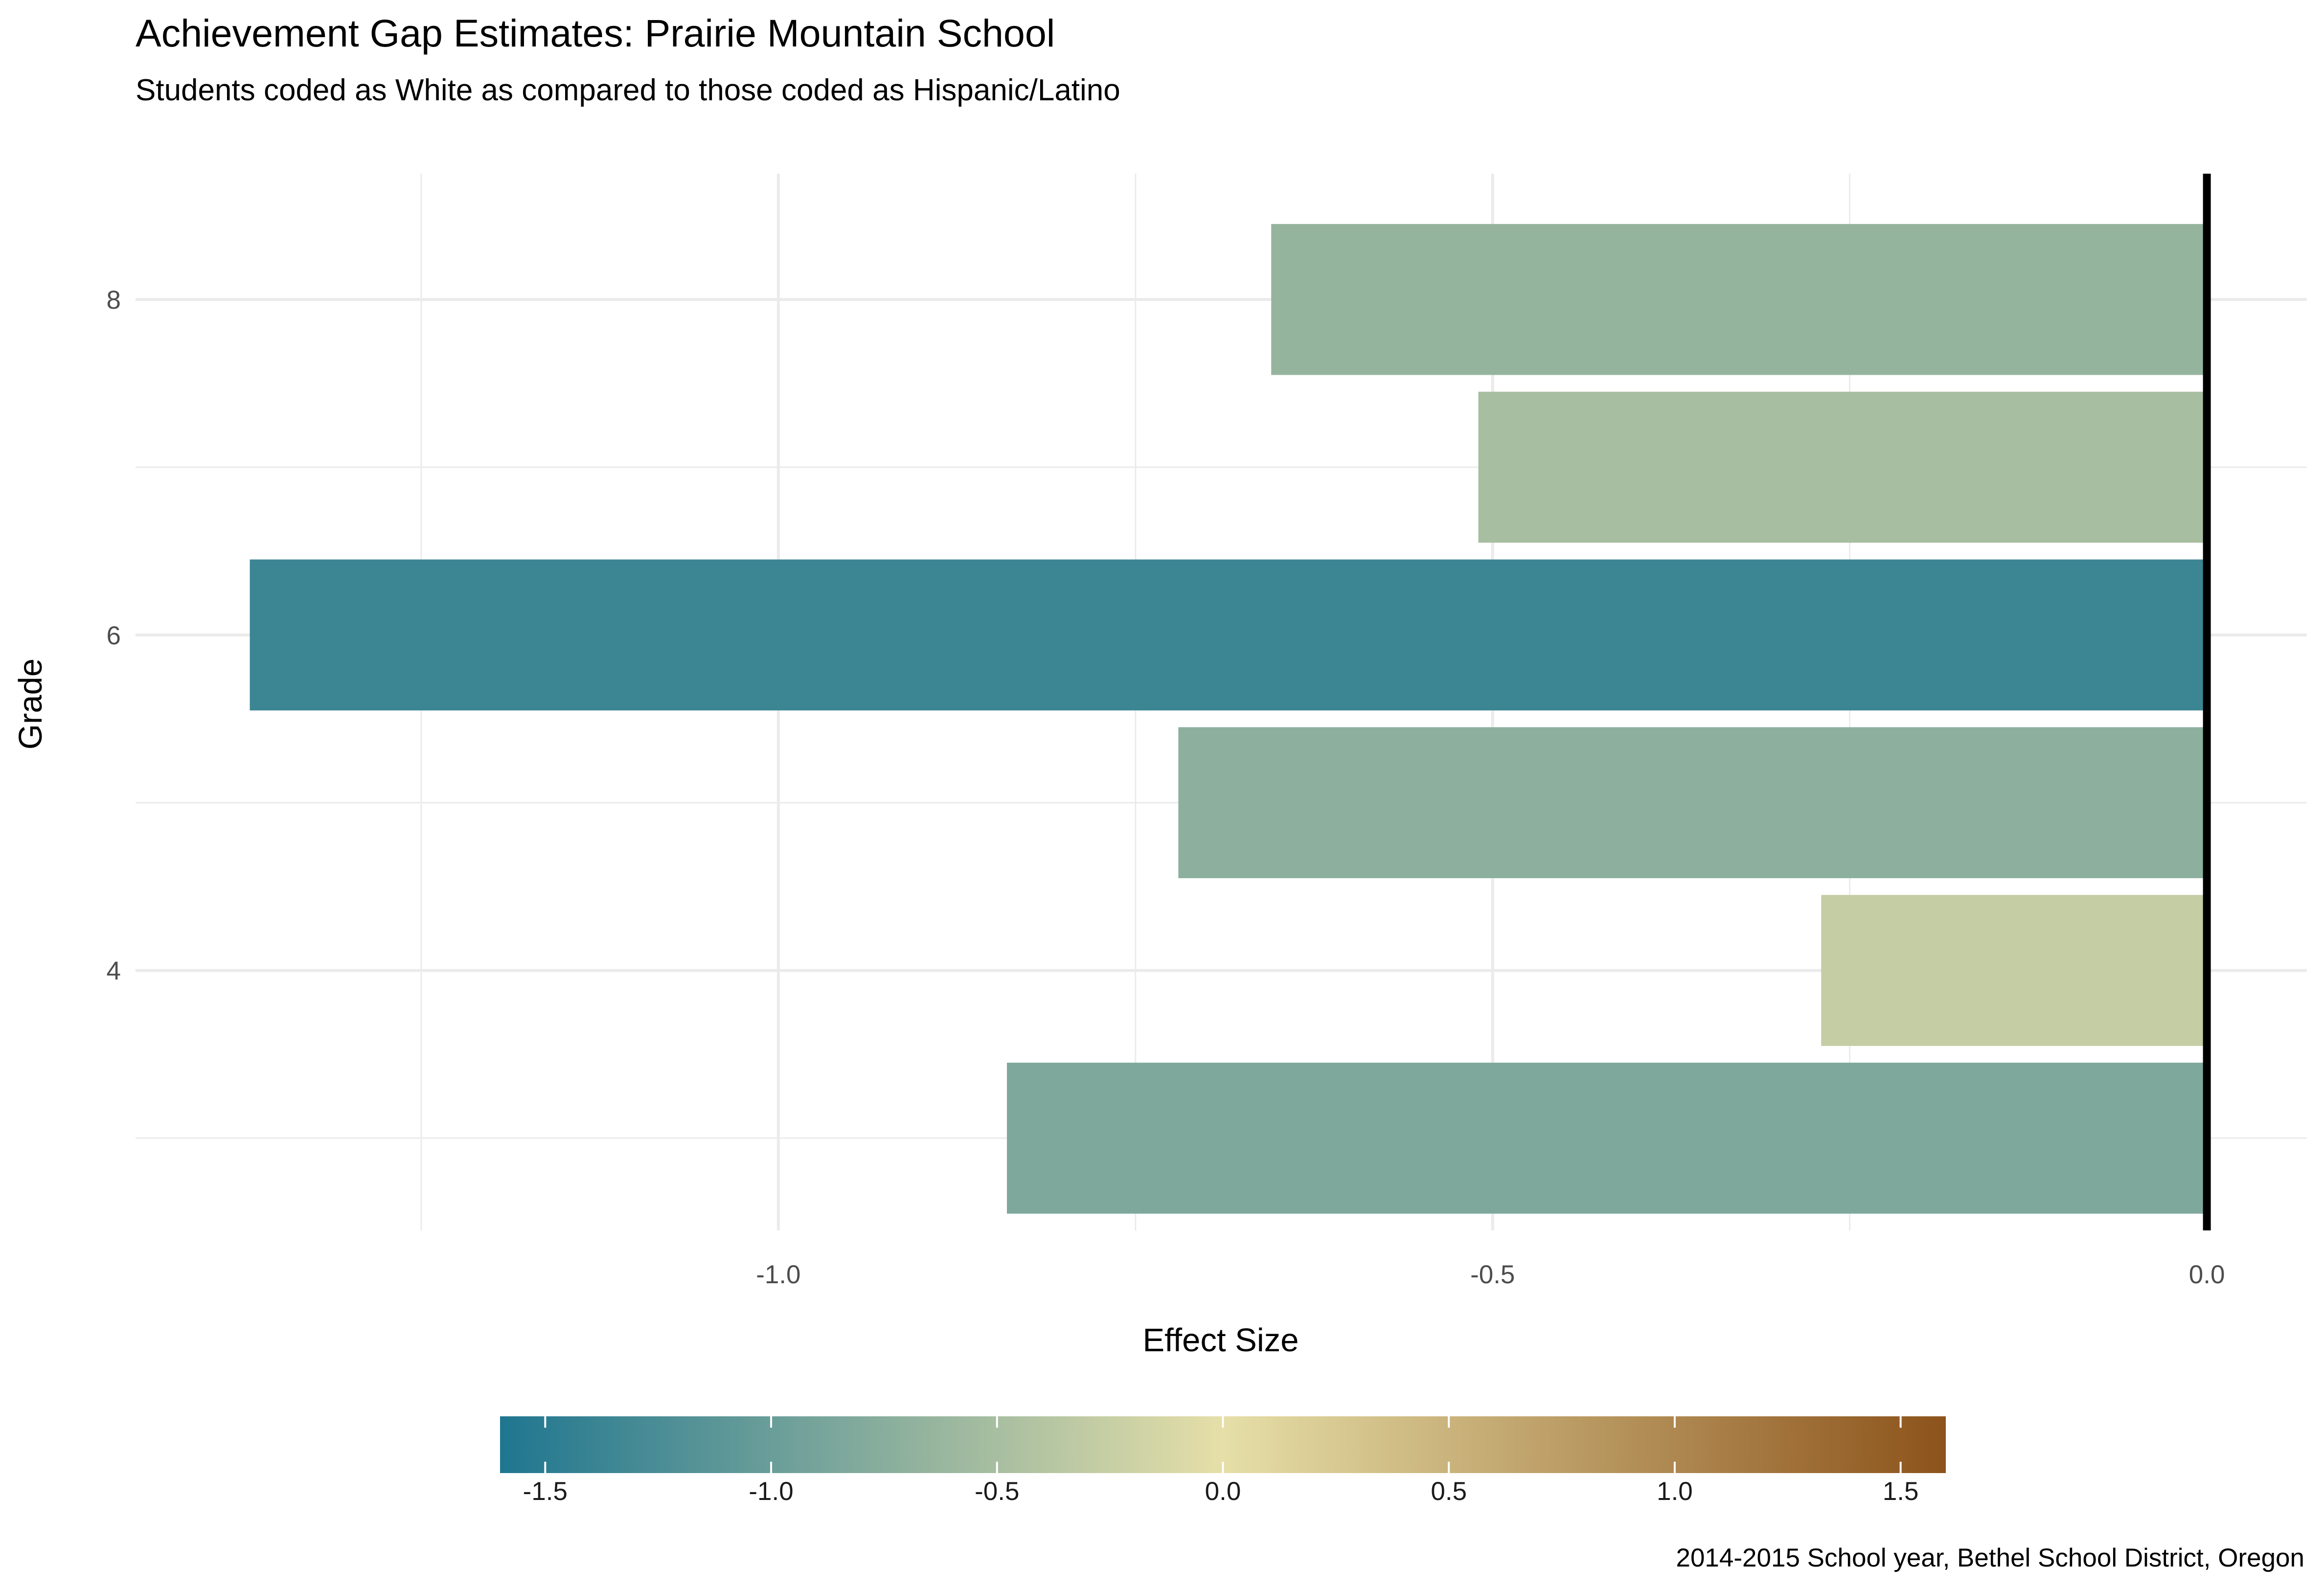 This screenshot has width=2324, height=1590. I want to click on colorbar-tick-label: 0.5, so click(1449, 1492).